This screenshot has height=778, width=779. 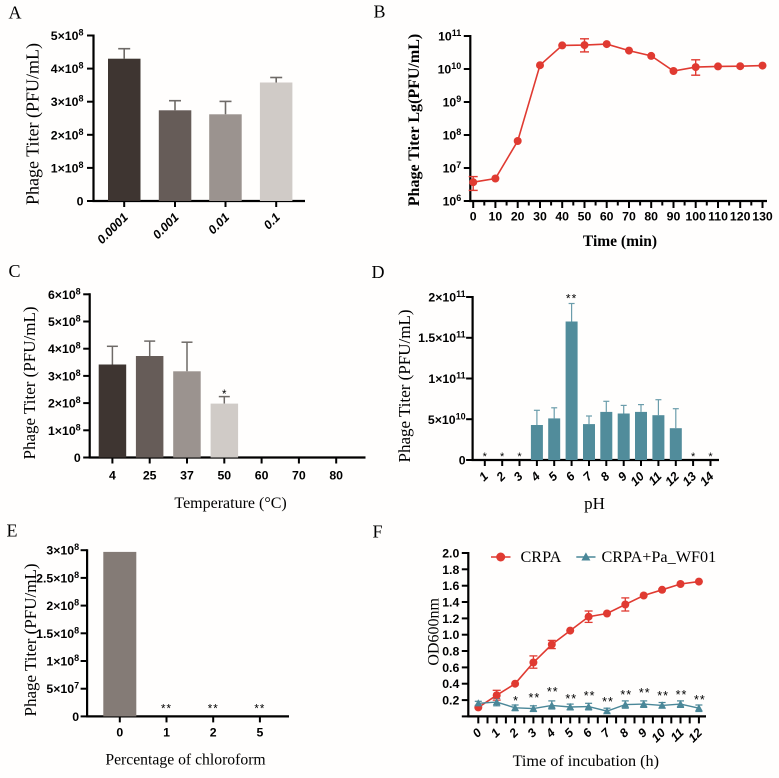 I want to click on svg-text: Phage Titer Lg(PFU/mL), so click(x=414, y=120).